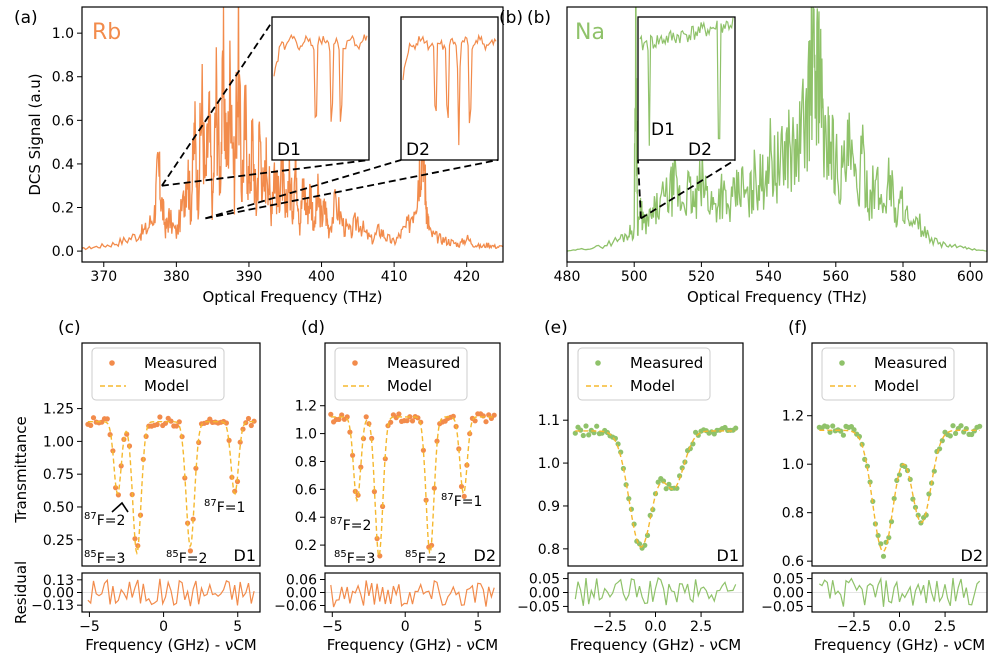  Describe the element at coordinates (970, 277) in the screenshot. I see `x-tick-label: 600` at that location.